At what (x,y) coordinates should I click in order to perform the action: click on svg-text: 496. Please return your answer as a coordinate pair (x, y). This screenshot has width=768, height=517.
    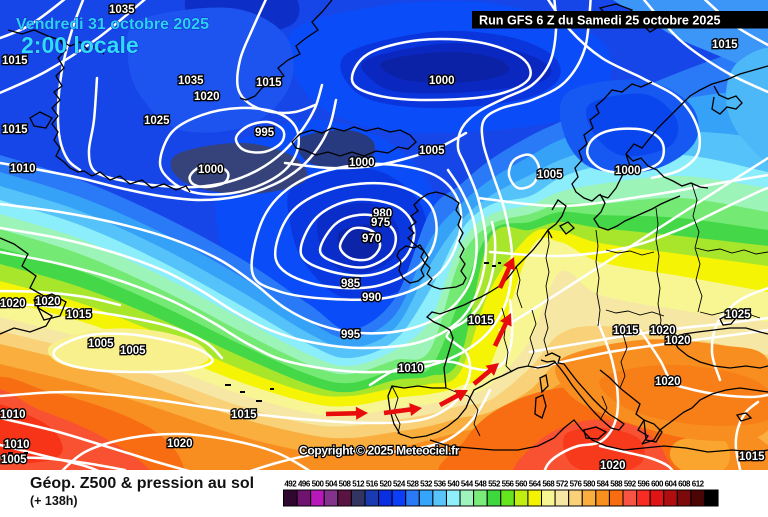
    Looking at the image, I should click on (304, 484).